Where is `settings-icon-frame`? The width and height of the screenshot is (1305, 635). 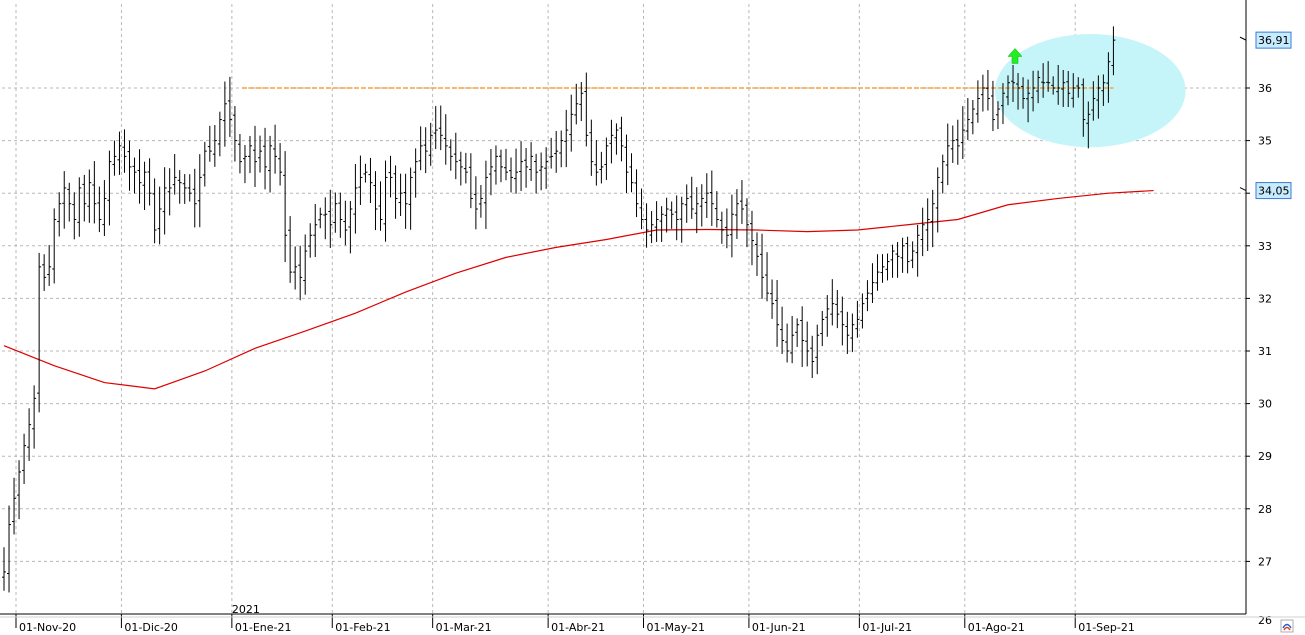 settings-icon-frame is located at coordinates (1287, 626).